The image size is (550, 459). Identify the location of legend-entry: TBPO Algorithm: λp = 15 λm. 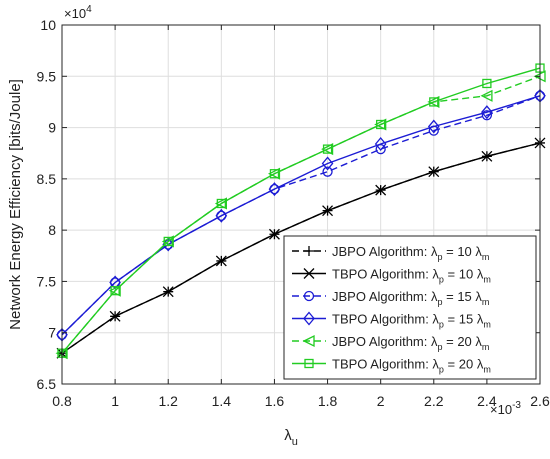
(391, 320).